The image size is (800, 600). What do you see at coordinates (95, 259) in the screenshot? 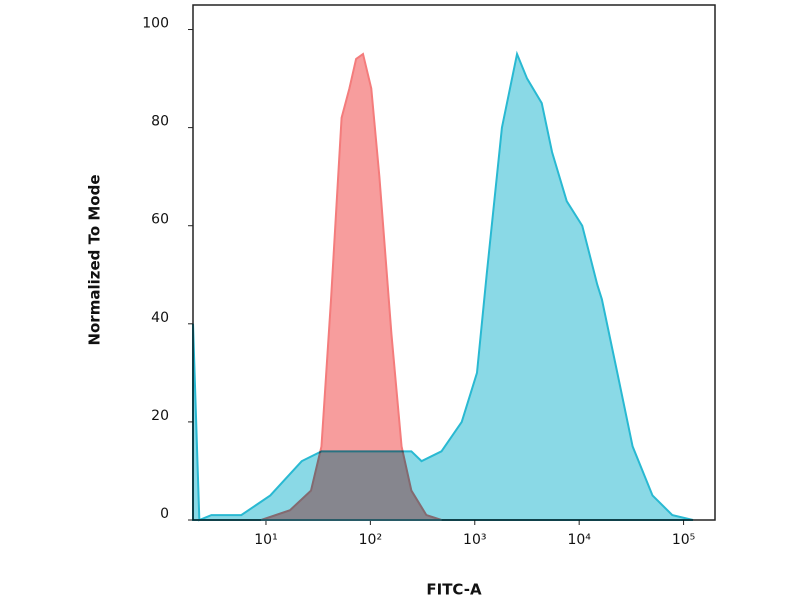
I see `y-axis-label: Normalized To Mode` at bounding box center [95, 259].